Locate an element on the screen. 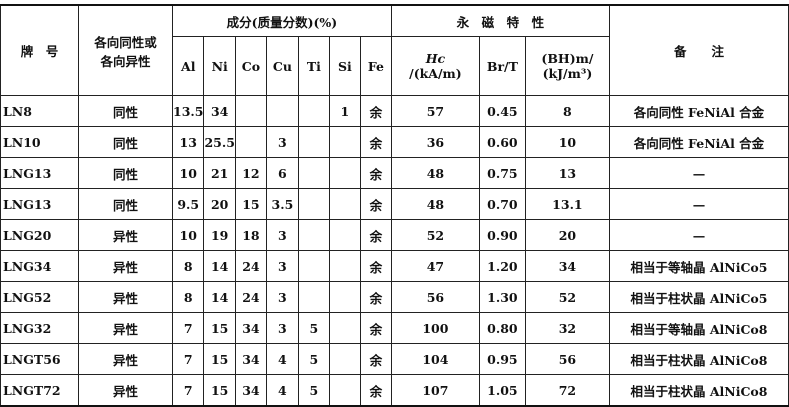 Image resolution: width=789 pixels, height=407 pixels. cell-hc: 47 is located at coordinates (435, 266).